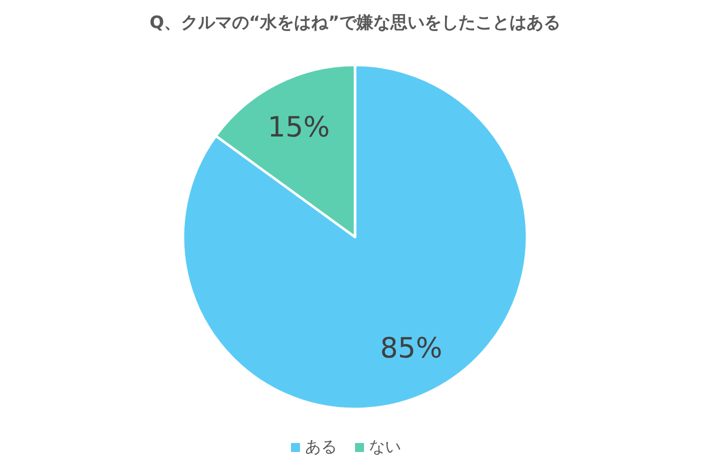 The height and width of the screenshot is (473, 710). Describe the element at coordinates (411, 347) in the screenshot. I see `data-label: 85%` at that location.